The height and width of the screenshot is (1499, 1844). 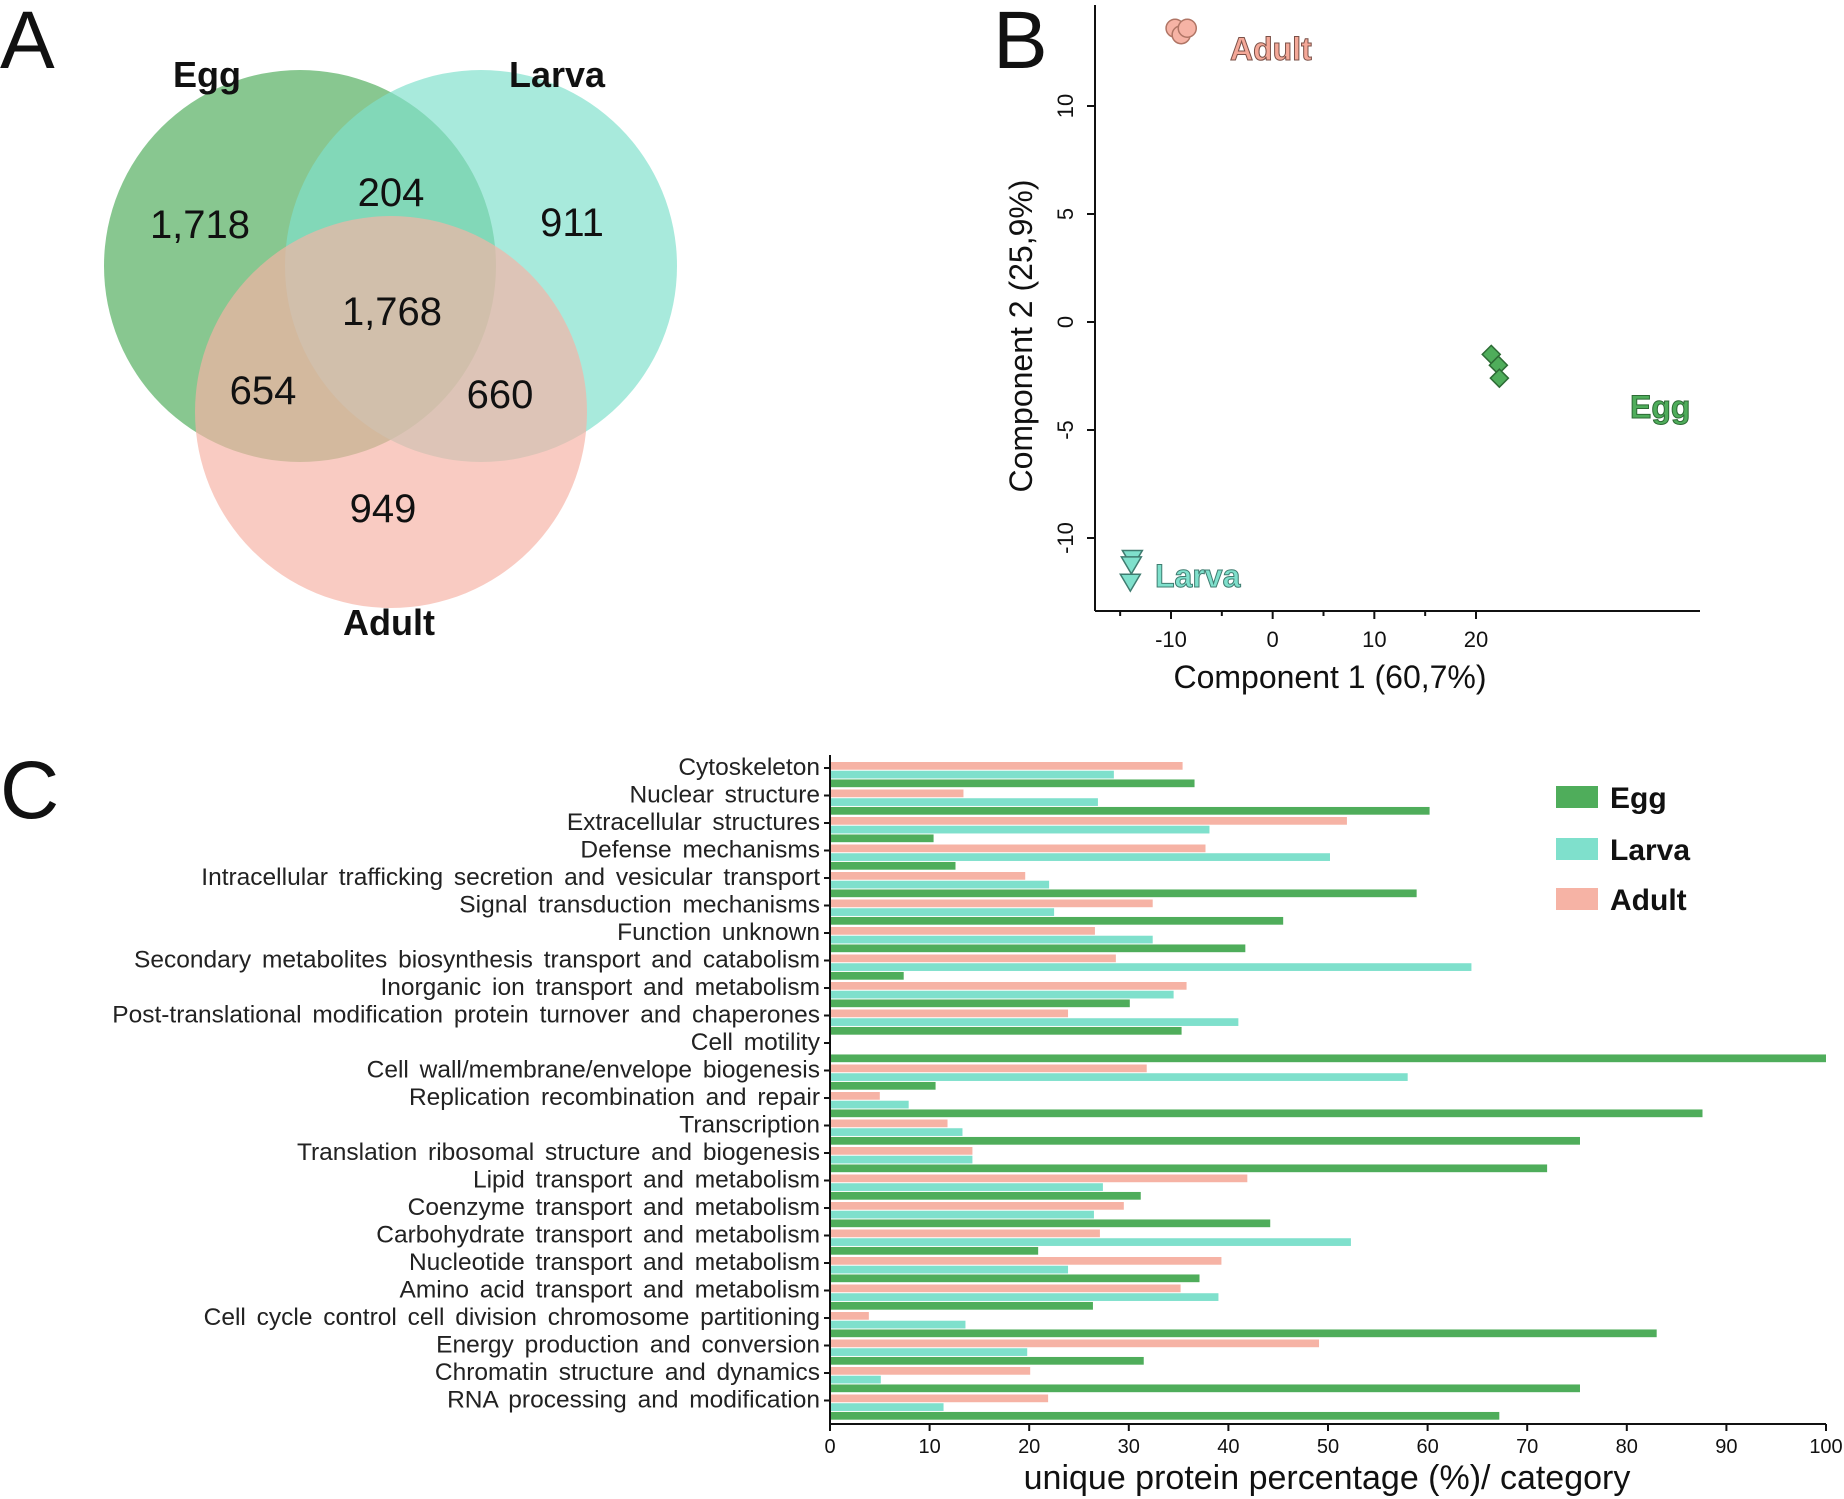 I want to click on pca-x-tick-label: 10, so click(x=1374, y=639).